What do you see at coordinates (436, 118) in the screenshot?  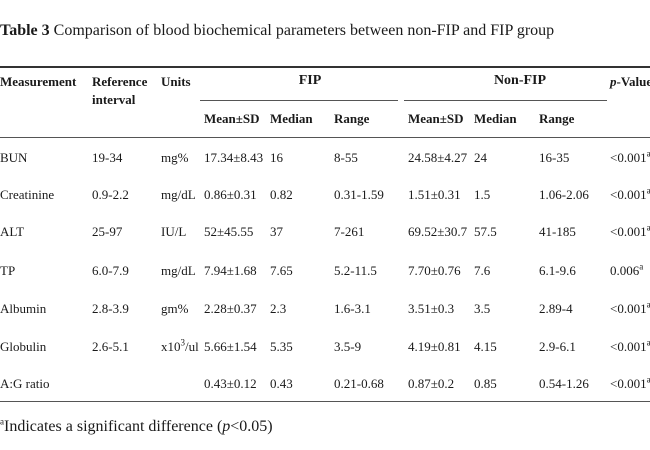 I see `header-nonfip-mean: Mean±SD` at bounding box center [436, 118].